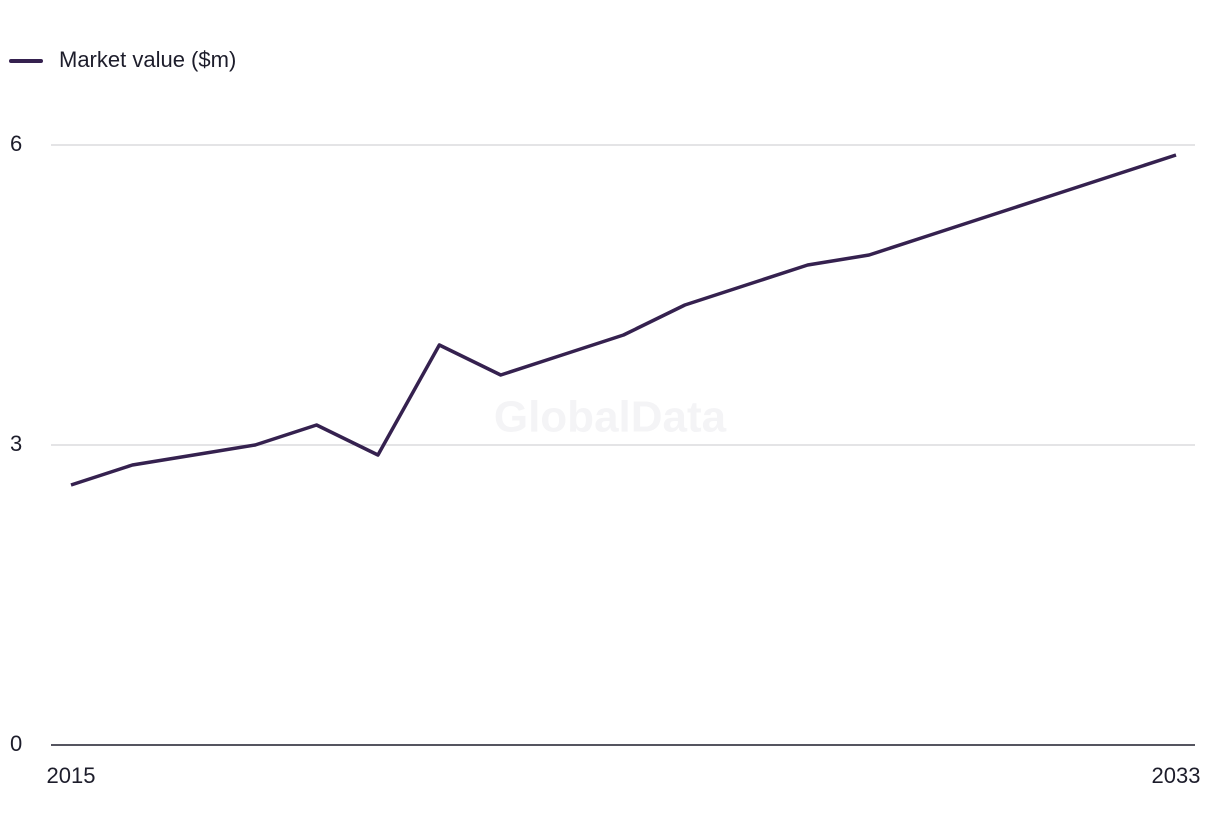 This screenshot has height=836, width=1220. I want to click on watermark: GlobalData, so click(610, 417).